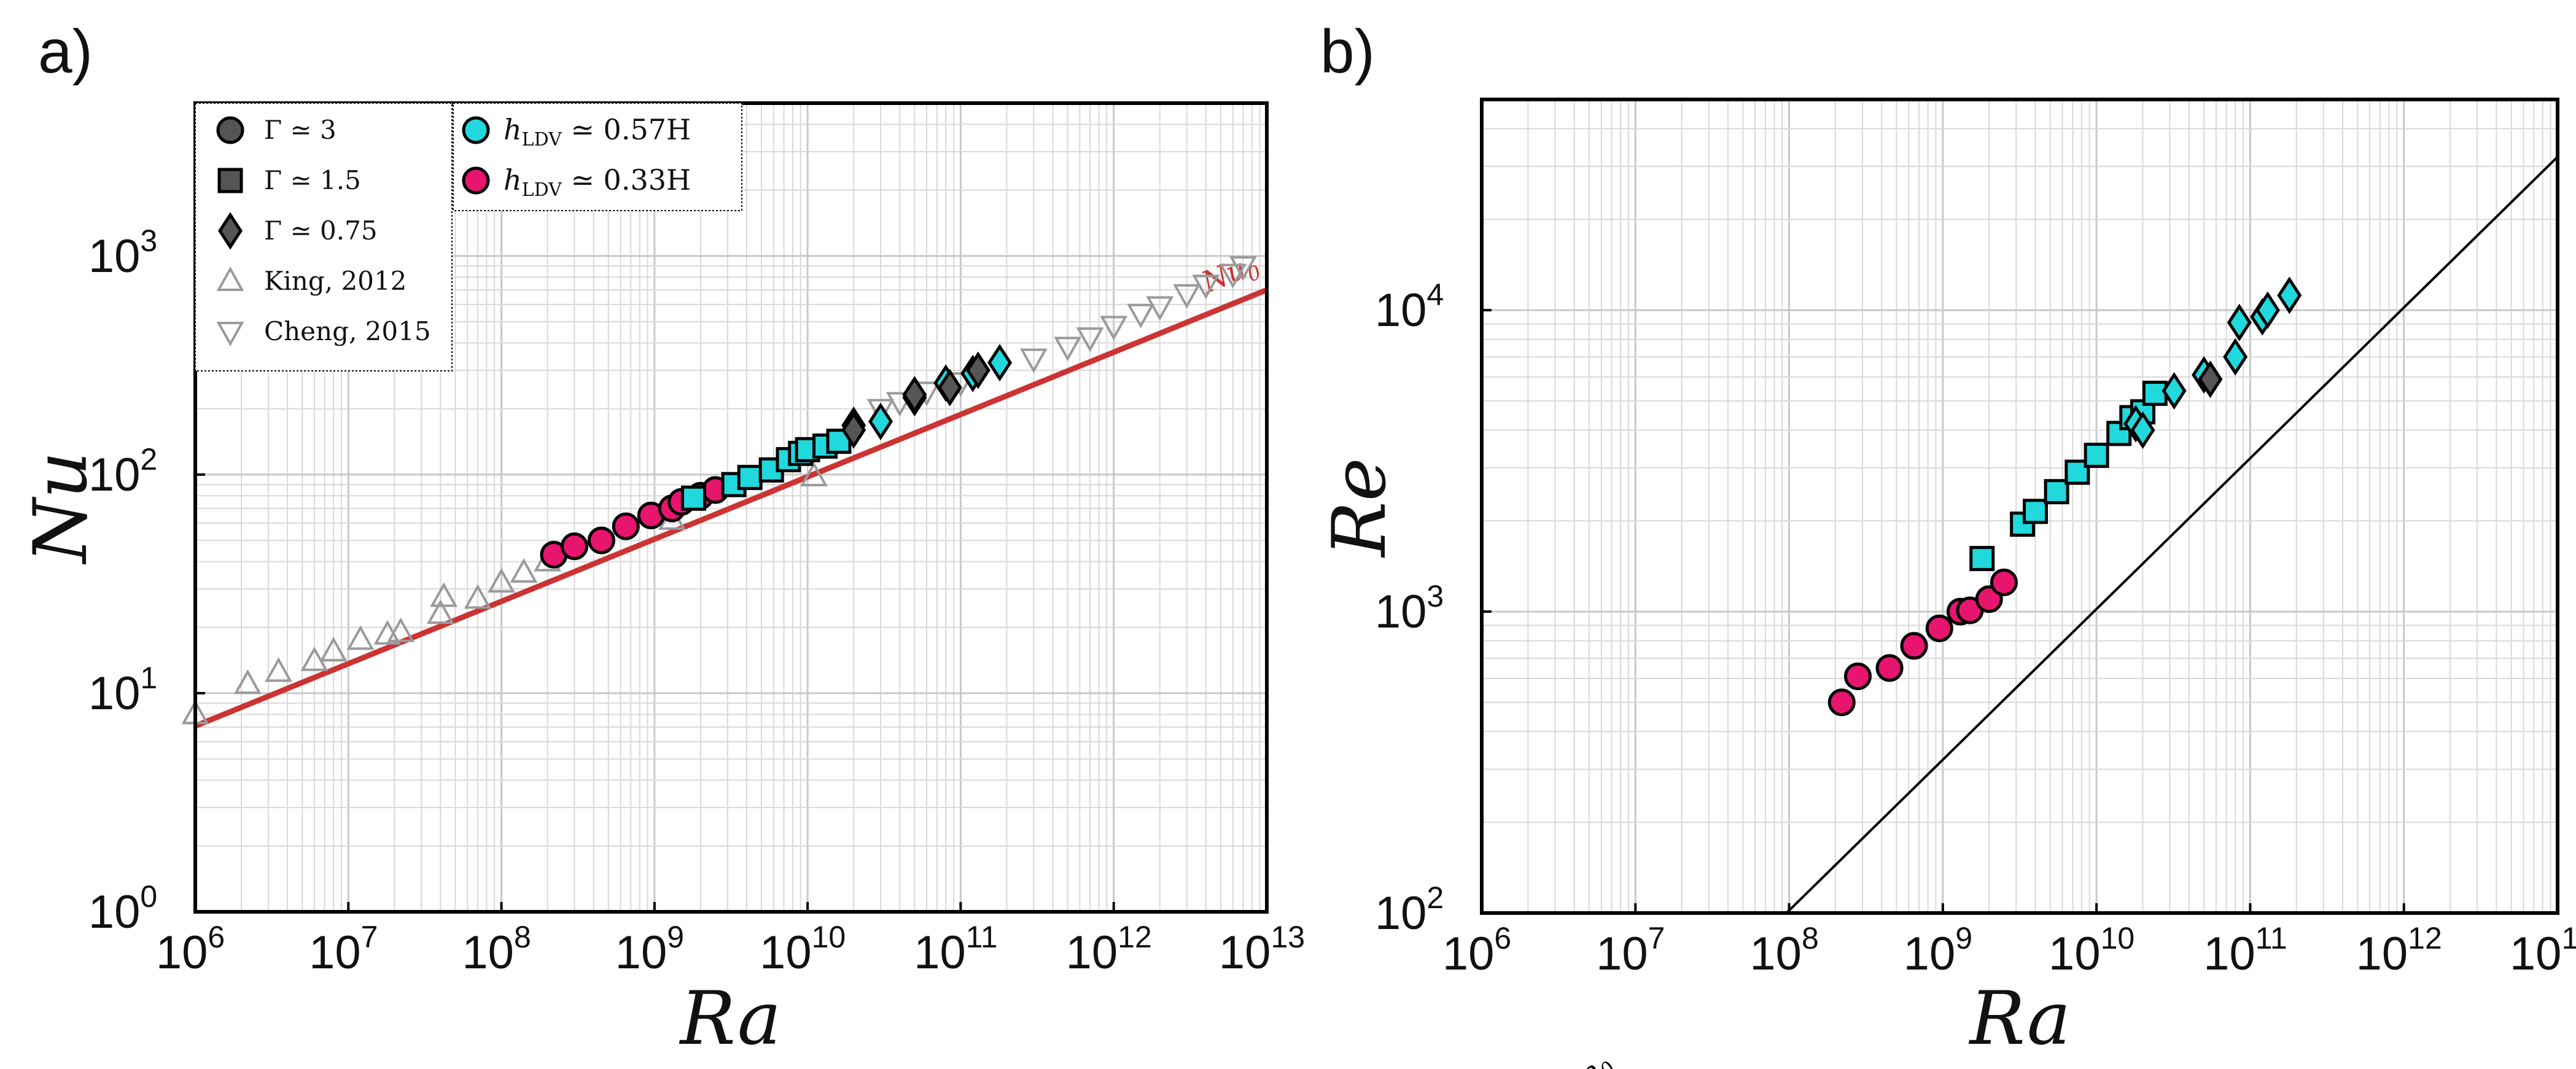 Image resolution: width=2576 pixels, height=1069 pixels. I want to click on x-tick-label: 10¹³, so click(1262, 949).